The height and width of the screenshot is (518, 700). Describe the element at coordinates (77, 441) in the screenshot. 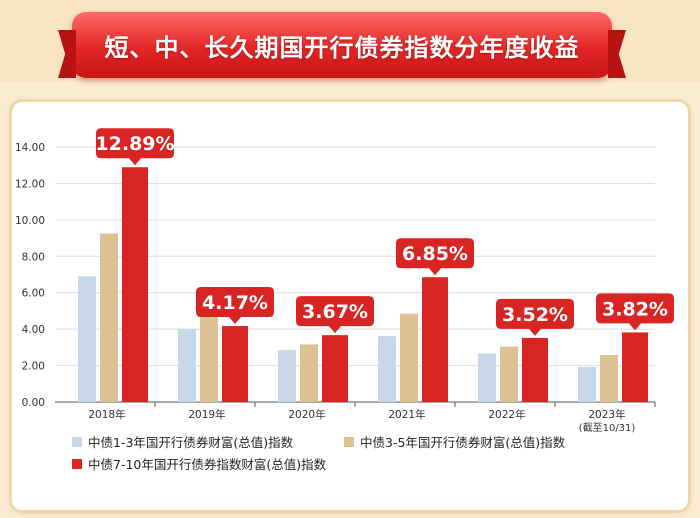

I see `legend-swatch-short` at that location.